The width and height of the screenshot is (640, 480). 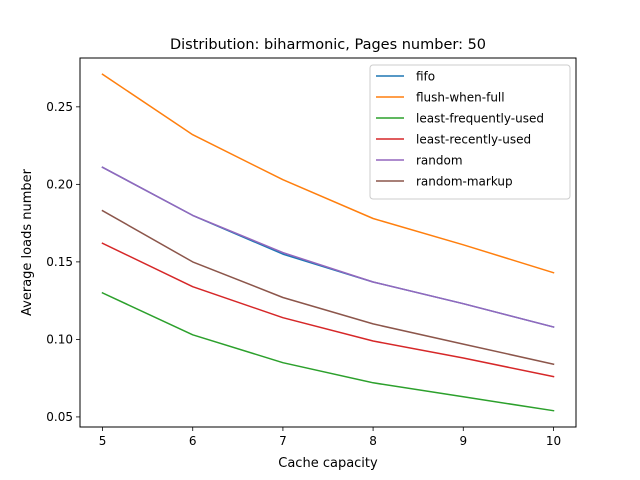 What do you see at coordinates (480, 119) in the screenshot?
I see `legend-label-least-frequently-used: least-frequently-used` at bounding box center [480, 119].